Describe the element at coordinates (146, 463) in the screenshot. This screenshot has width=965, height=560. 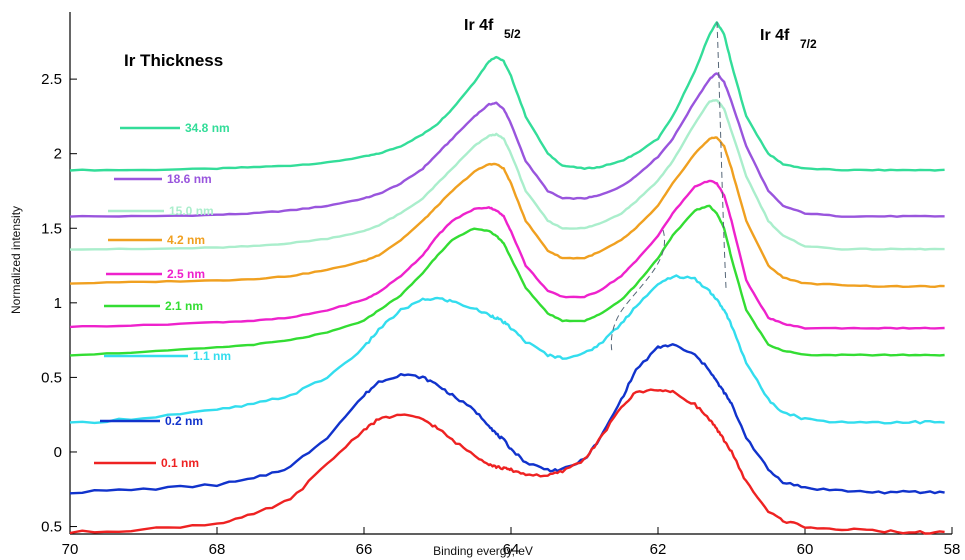
I see `legend-item: 0.1 nm` at that location.